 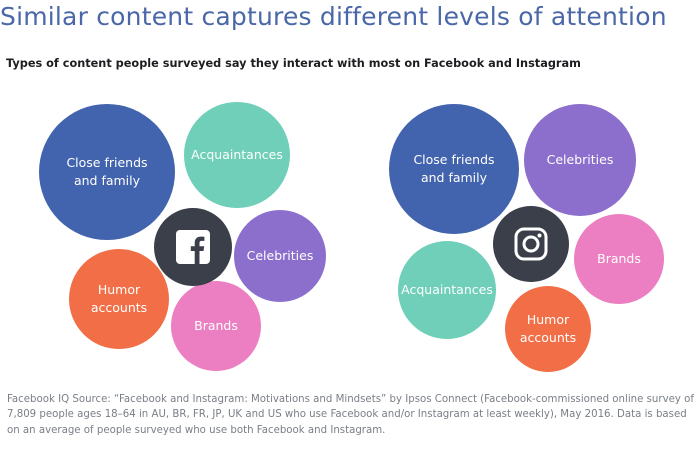 What do you see at coordinates (119, 299) in the screenshot?
I see `fb-bubble-humor-accounts: Humor accounts` at bounding box center [119, 299].